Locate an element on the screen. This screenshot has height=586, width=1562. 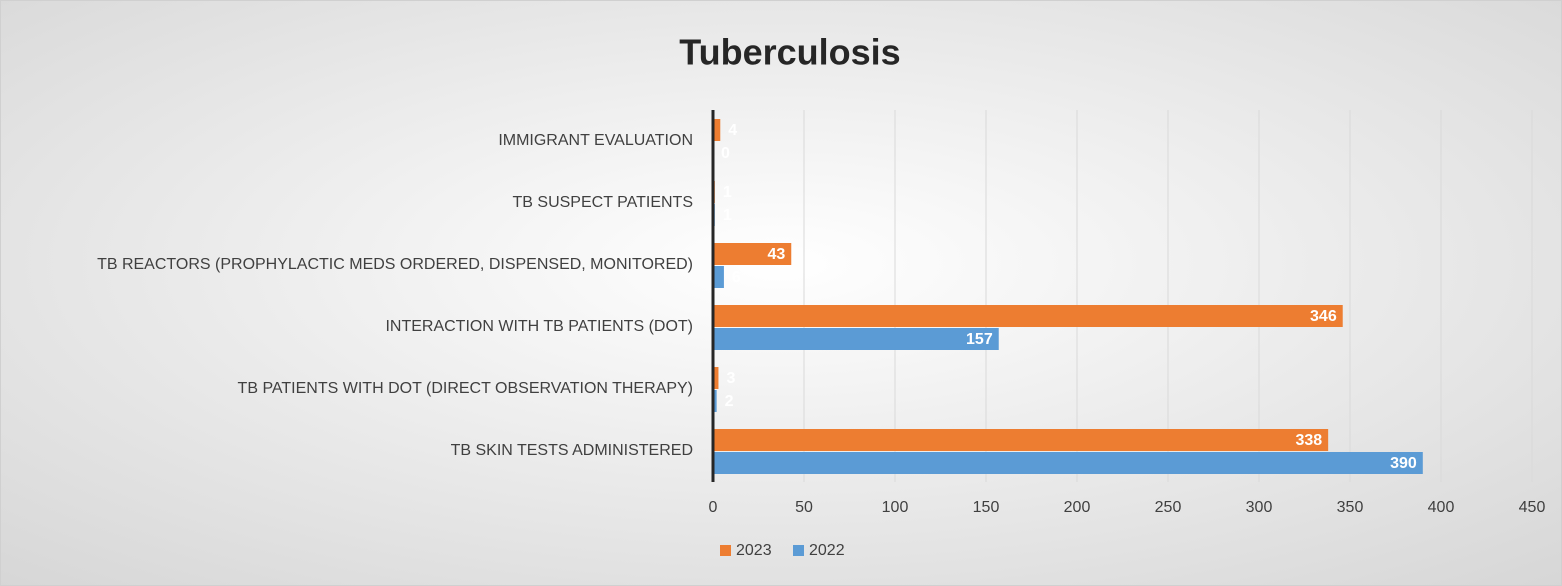
x-tick-label: 150 is located at coordinates (986, 507).